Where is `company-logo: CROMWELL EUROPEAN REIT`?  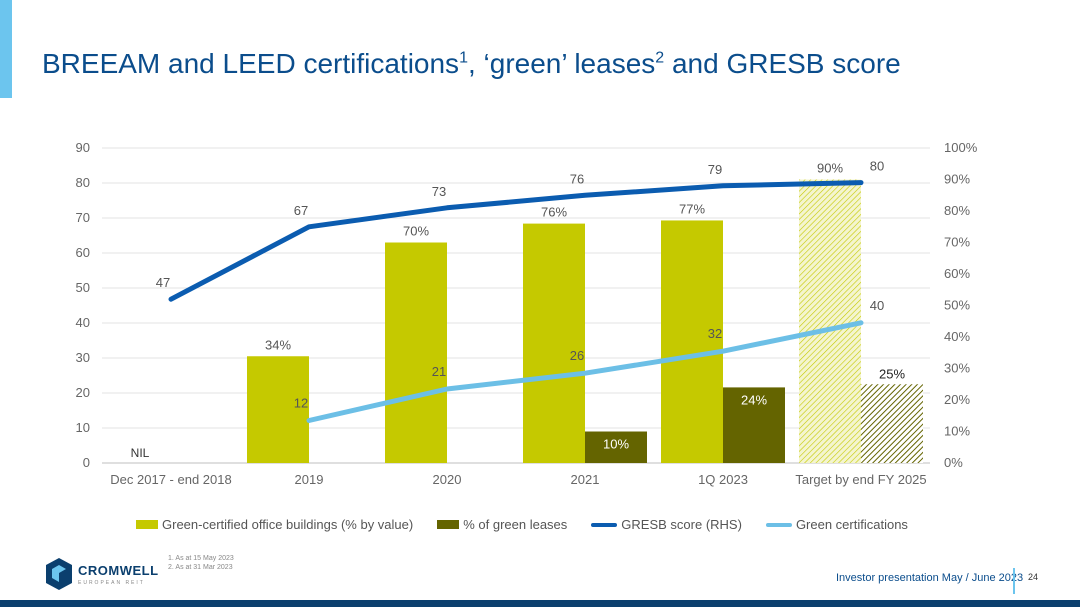 company-logo: CROMWELL EUROPEAN REIT is located at coordinates (102, 574).